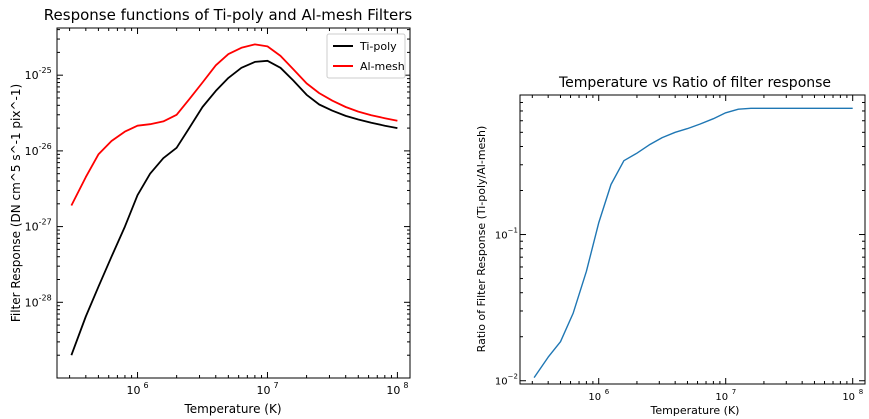 The width and height of the screenshot is (869, 419). I want to click on y-tick-exponent: -25, so click(45, 70).